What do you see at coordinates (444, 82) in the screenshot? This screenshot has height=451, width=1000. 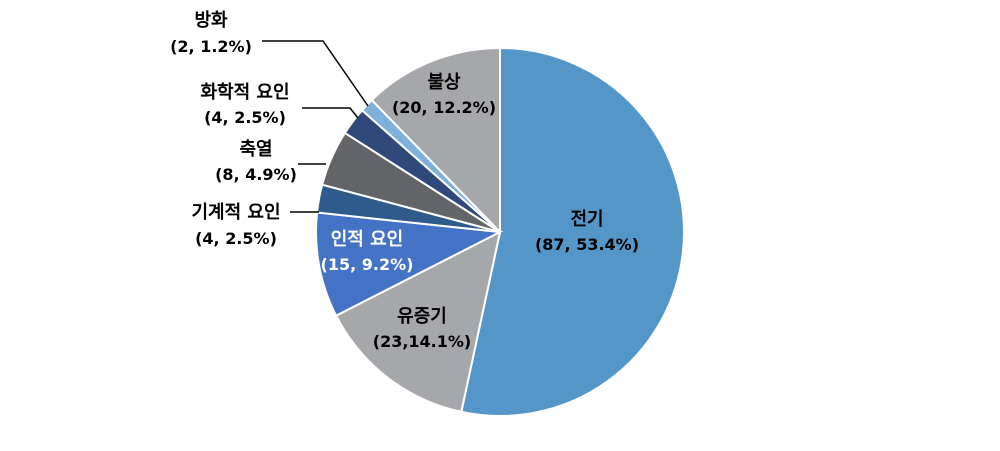 I see `slice-name-label: 불상` at bounding box center [444, 82].